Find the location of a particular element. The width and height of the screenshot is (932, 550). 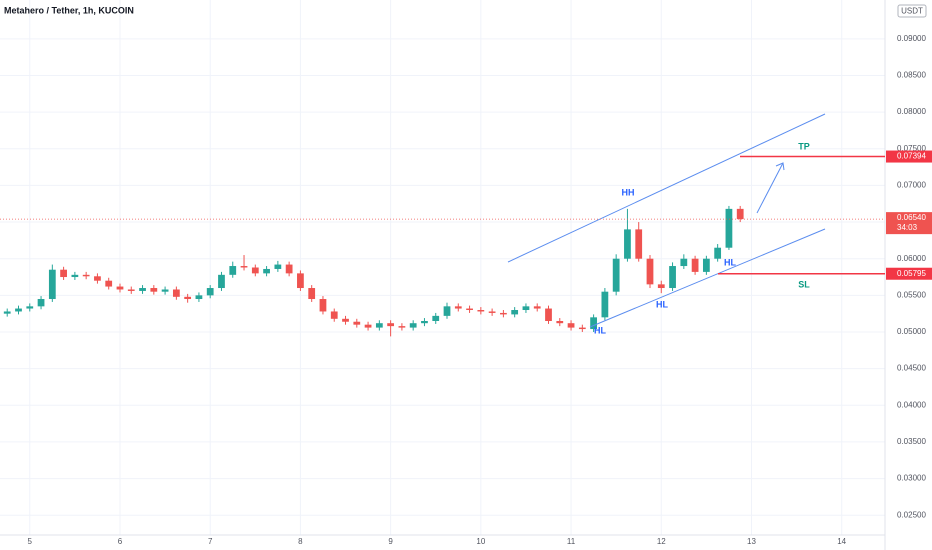

y-tick-label: 0.02500 is located at coordinates (911, 514).